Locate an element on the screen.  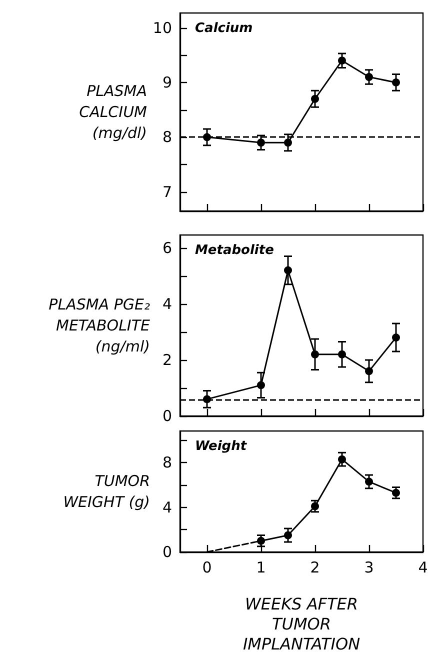
text: Calcium is located at coordinates (224, 28).